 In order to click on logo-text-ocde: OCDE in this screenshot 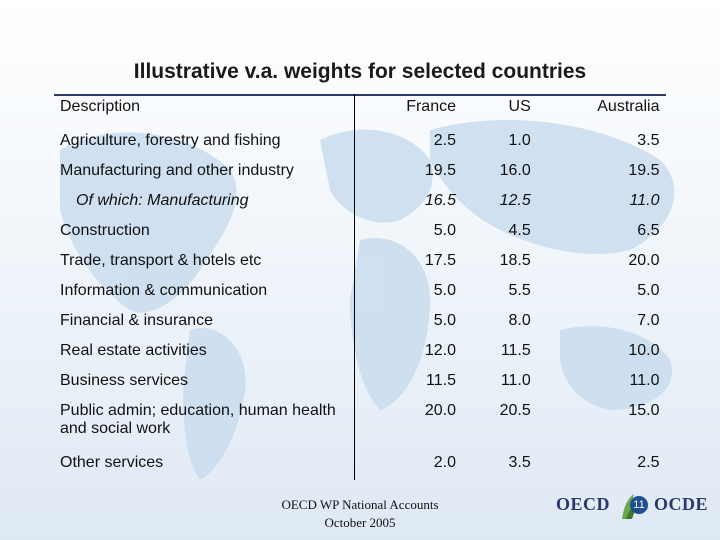, I will do `click(681, 504)`.